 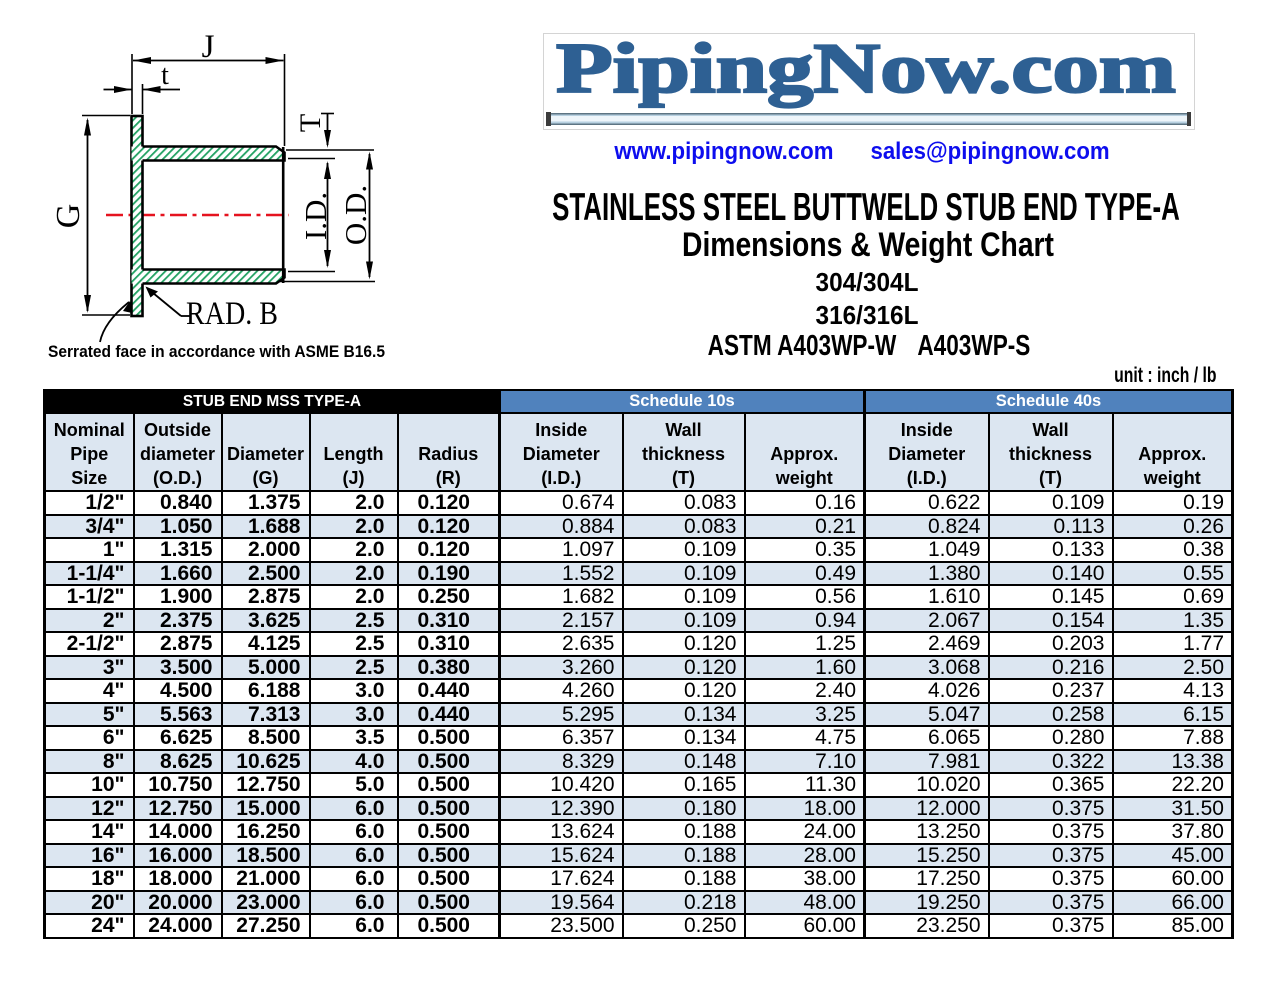 What do you see at coordinates (355, 215) in the screenshot?
I see `svg-text: O.D.` at bounding box center [355, 215].